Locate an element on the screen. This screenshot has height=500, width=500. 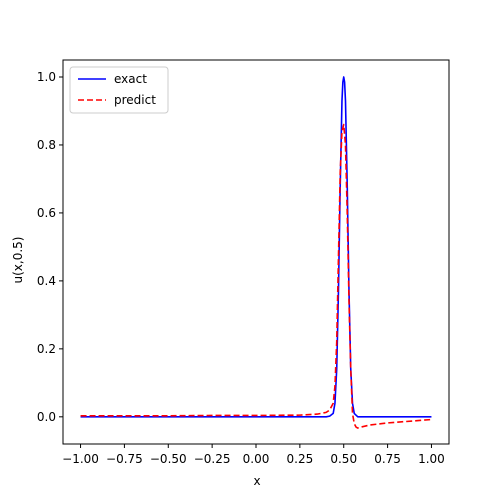
x-tick-label: 0.00 is located at coordinates (256, 459).